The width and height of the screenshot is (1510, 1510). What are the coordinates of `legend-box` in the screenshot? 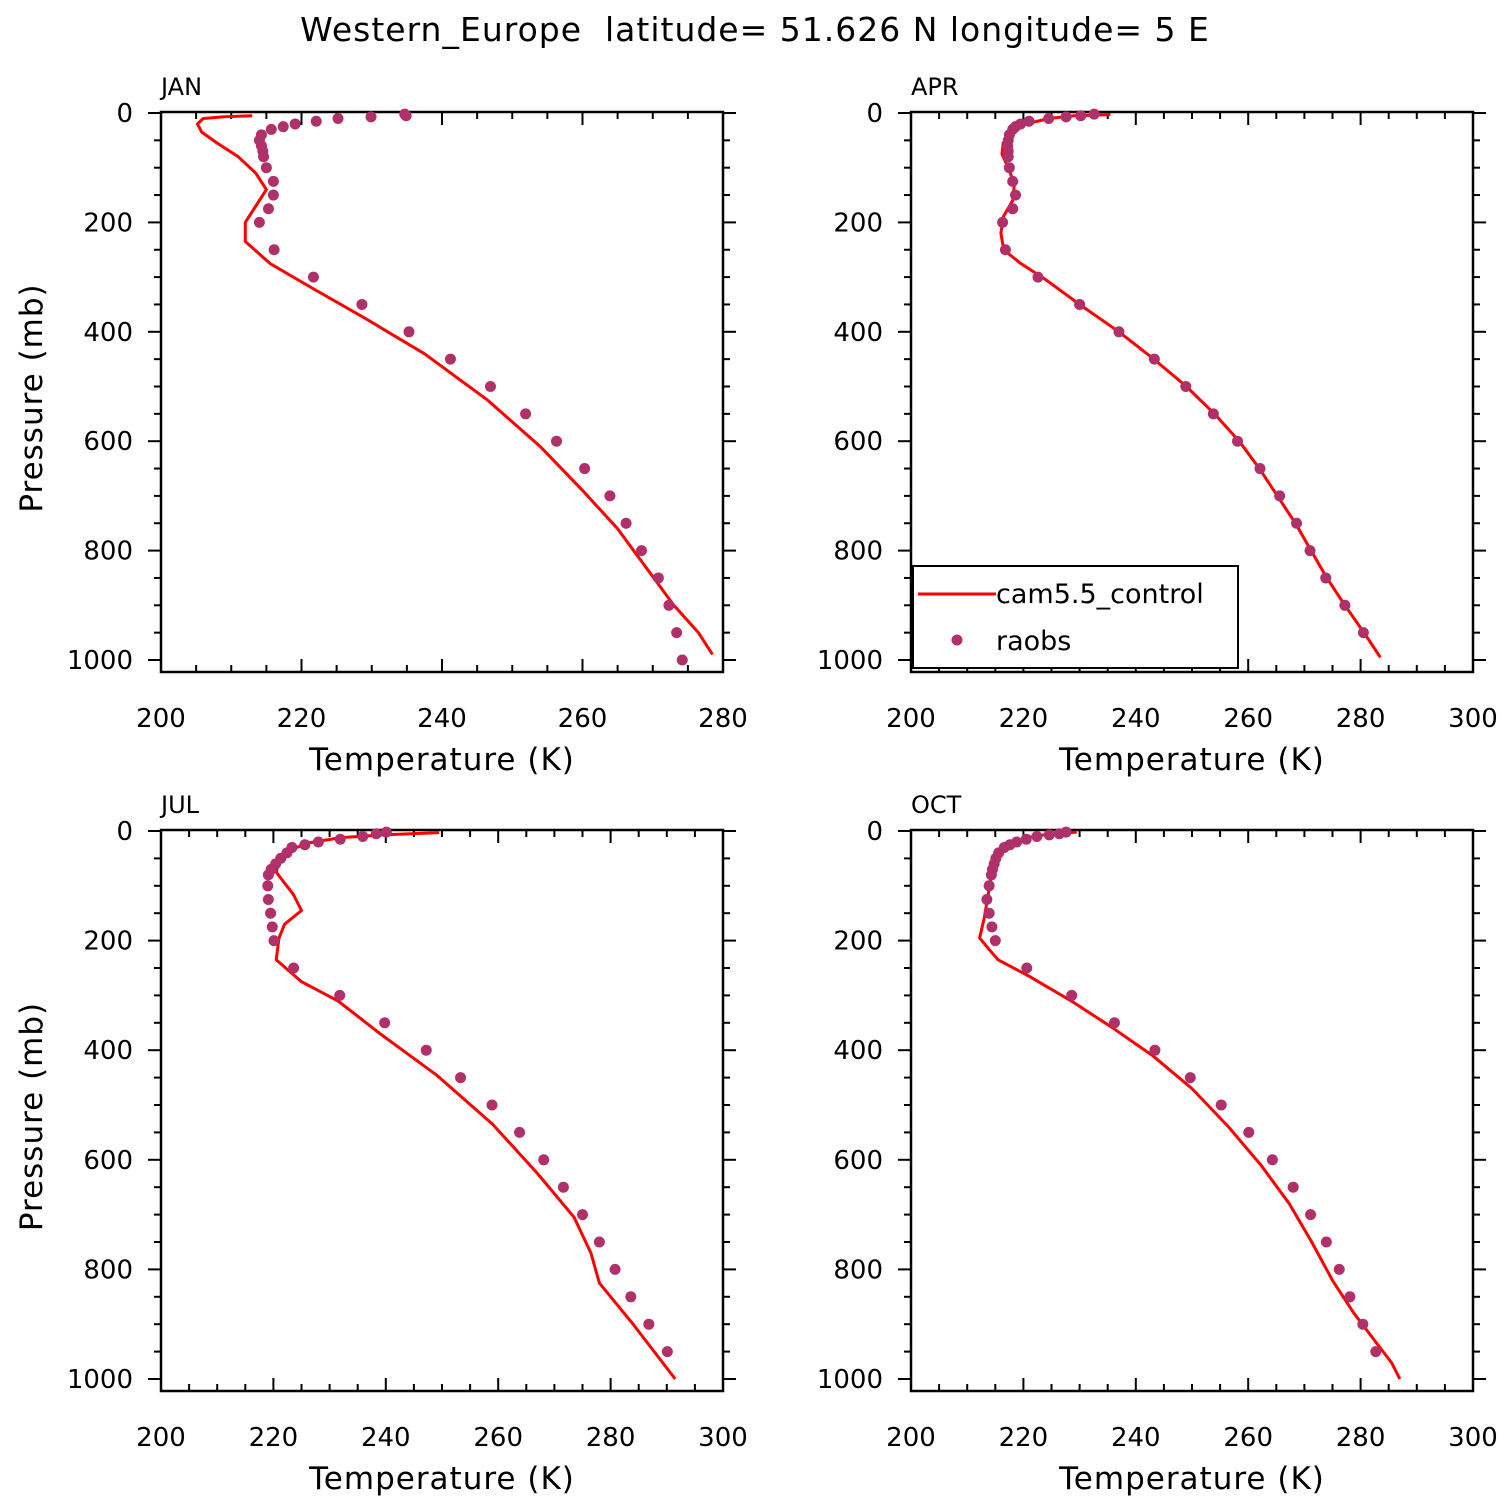 It's located at (1075, 617).